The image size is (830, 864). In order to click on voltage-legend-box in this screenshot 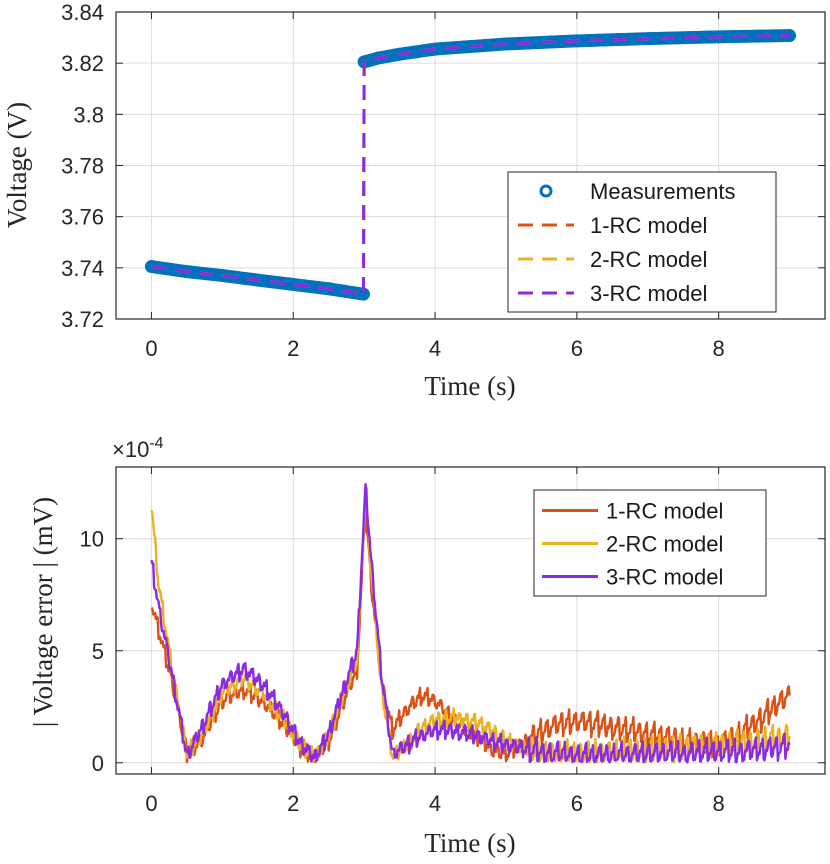, I will do `click(642, 242)`.